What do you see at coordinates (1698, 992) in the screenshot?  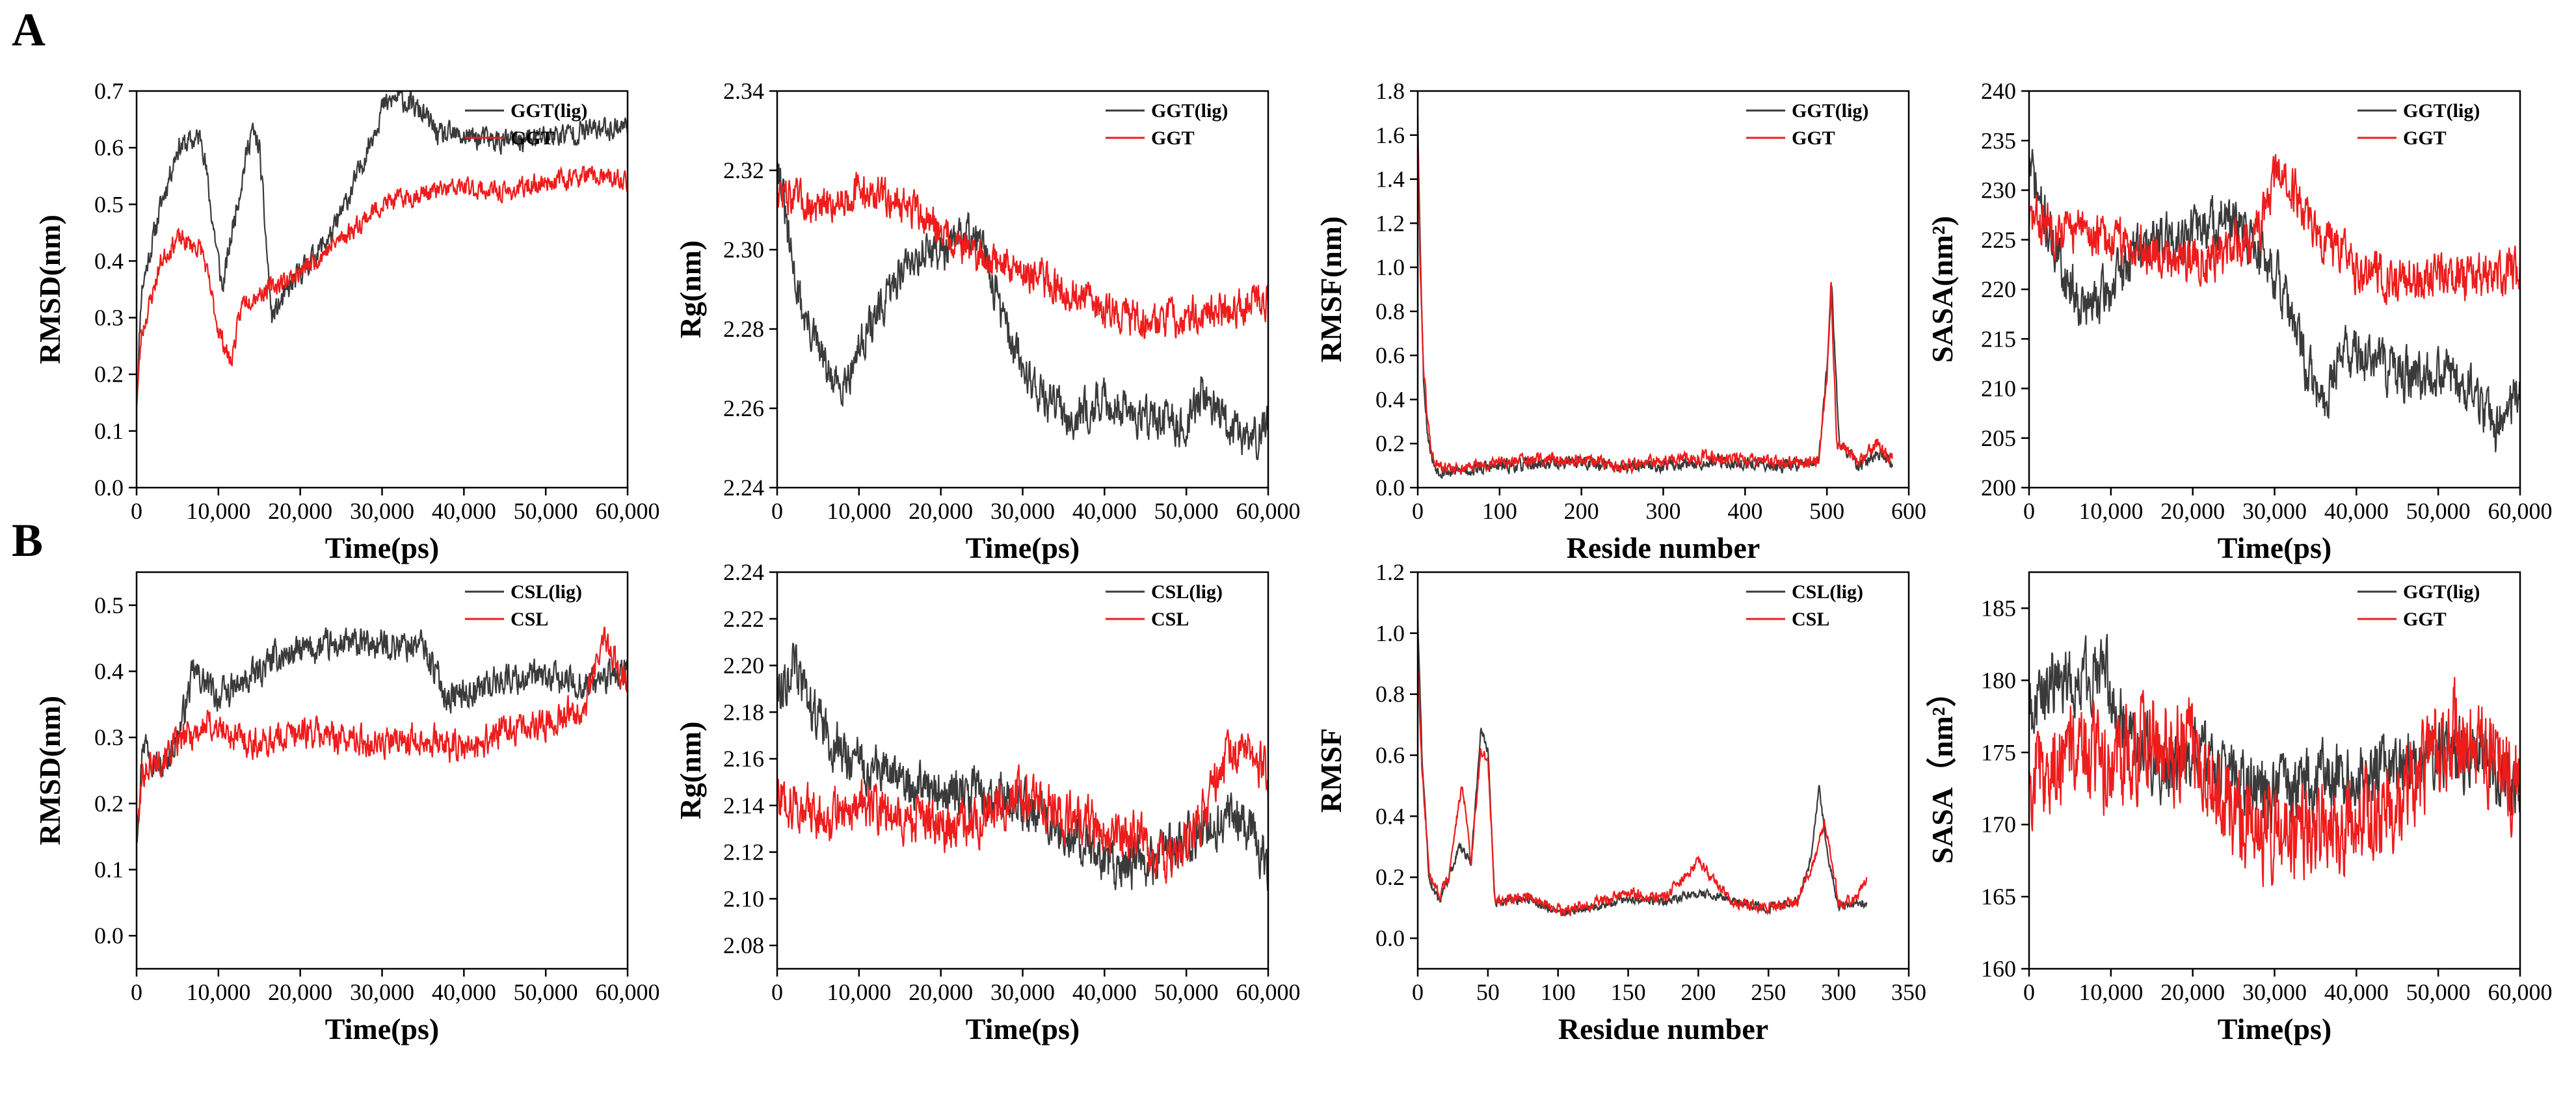 I see `x-tick-label: 200` at bounding box center [1698, 992].